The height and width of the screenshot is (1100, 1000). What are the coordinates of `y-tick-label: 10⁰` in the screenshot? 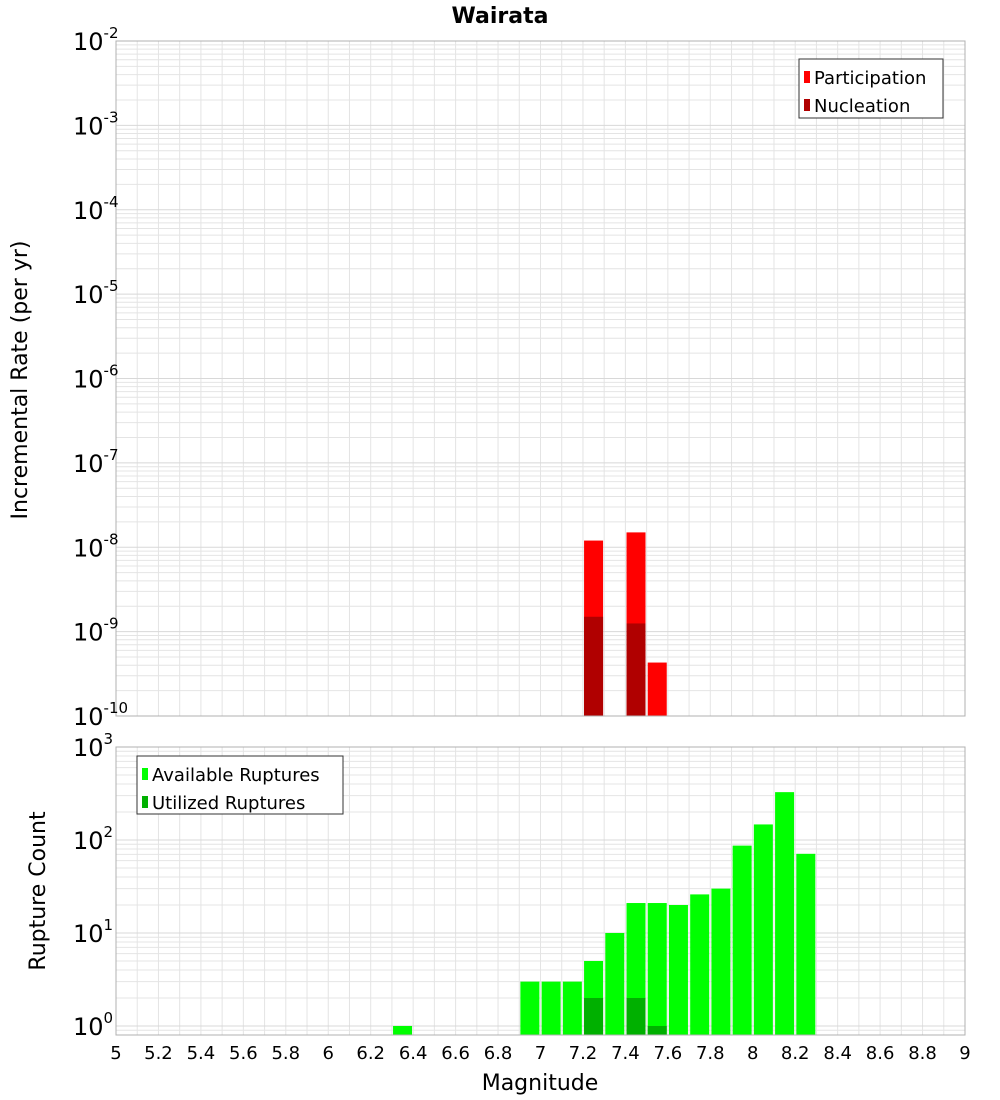 It's located at (93, 1025).